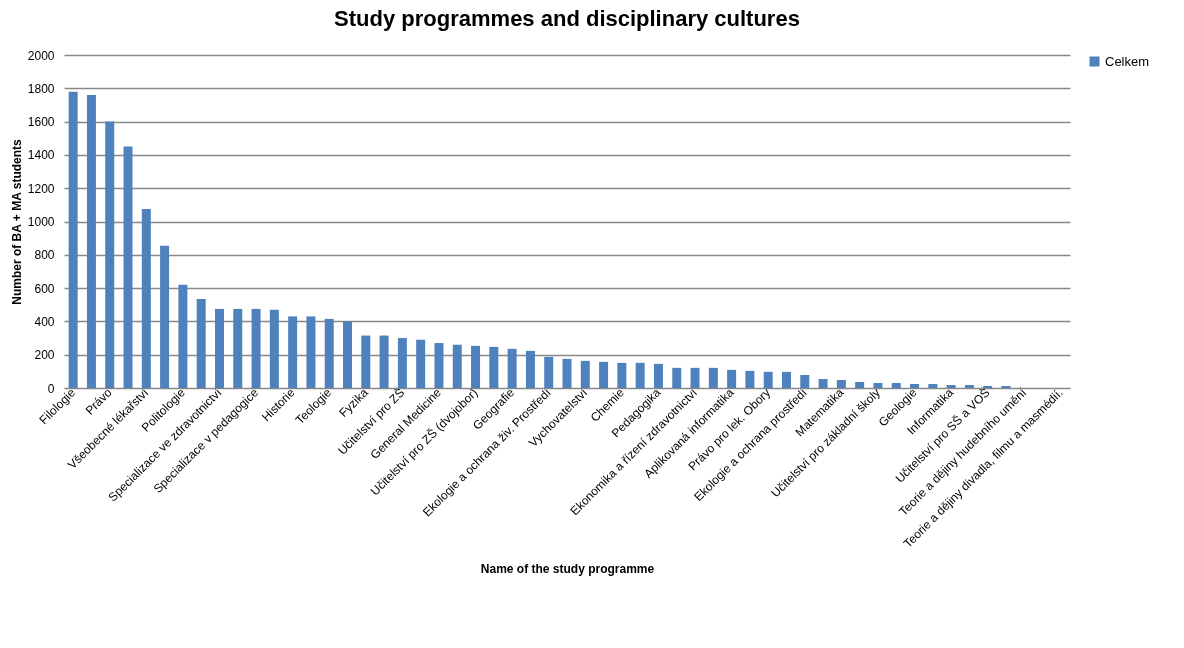 The height and width of the screenshot is (648, 1184). What do you see at coordinates (44, 255) in the screenshot?
I see `y-tick-label: 800` at bounding box center [44, 255].